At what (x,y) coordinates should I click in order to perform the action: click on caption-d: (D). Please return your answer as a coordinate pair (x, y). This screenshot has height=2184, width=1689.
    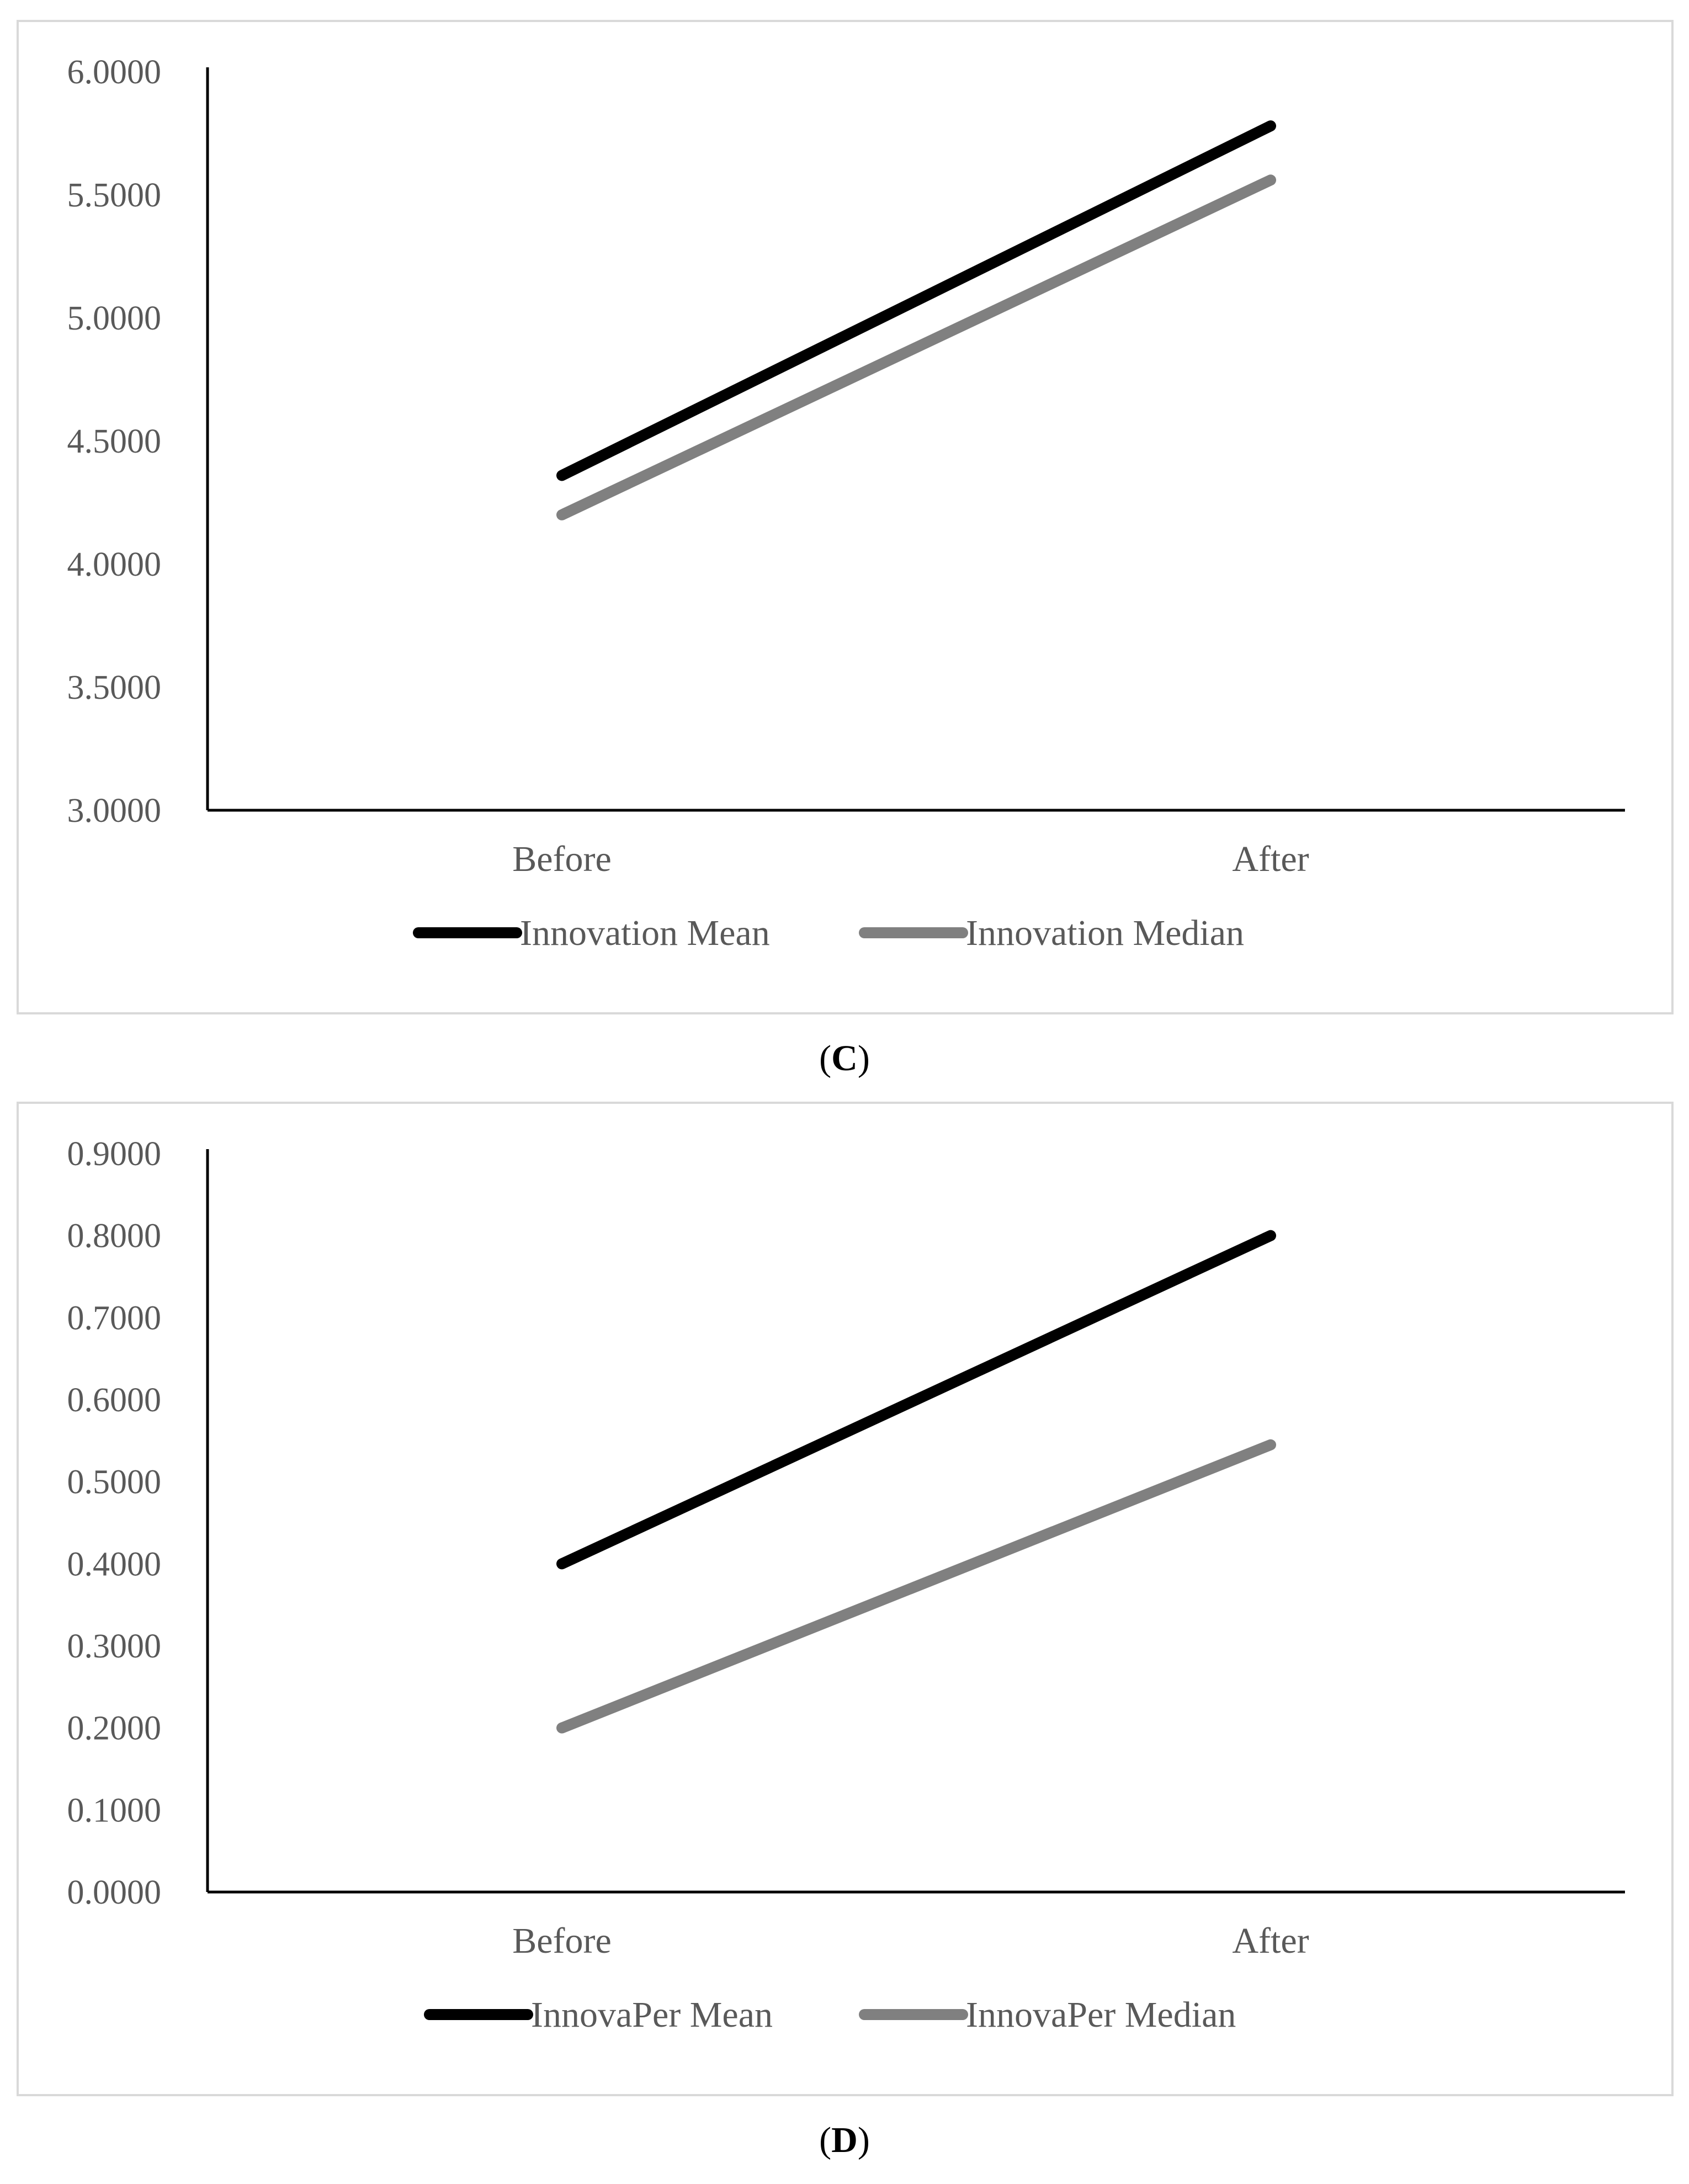
    Looking at the image, I should click on (845, 2140).